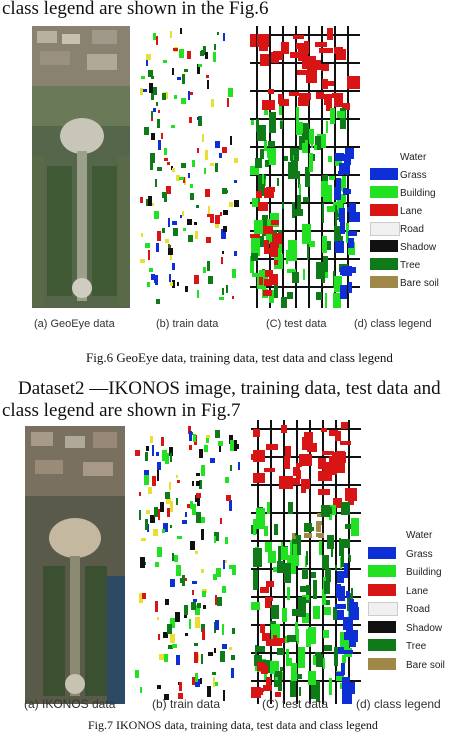 Image resolution: width=474 pixels, height=735 pixels. Describe the element at coordinates (81, 167) in the screenshot. I see `fig6-geoeye-image` at that location.